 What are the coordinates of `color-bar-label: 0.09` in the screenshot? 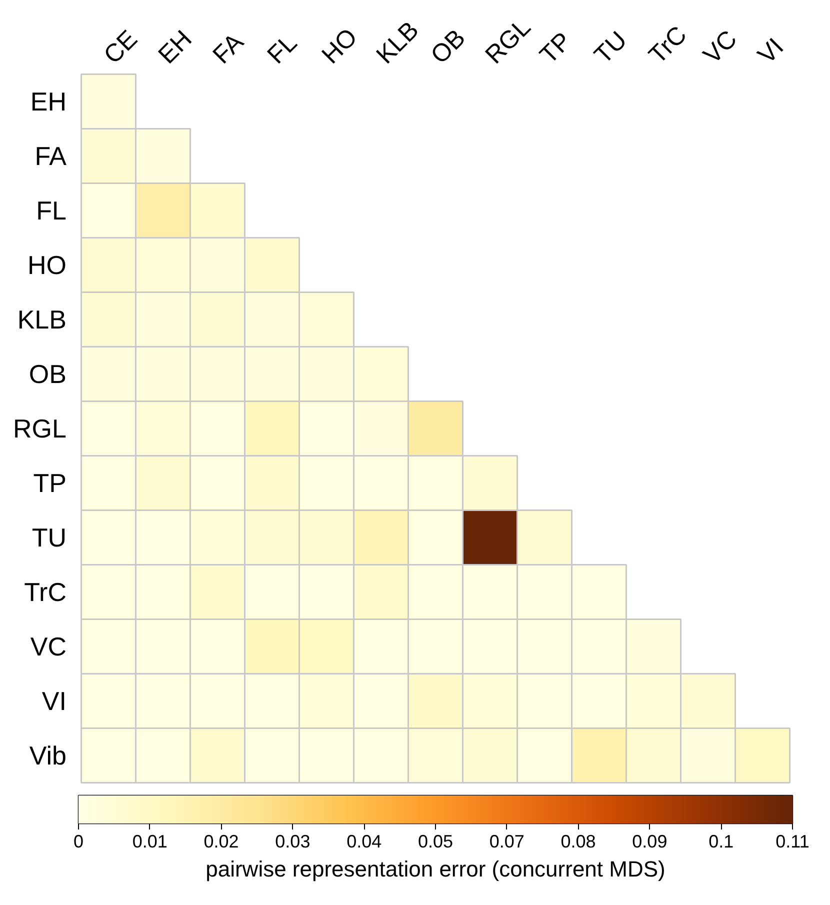 It's located at (650, 842).